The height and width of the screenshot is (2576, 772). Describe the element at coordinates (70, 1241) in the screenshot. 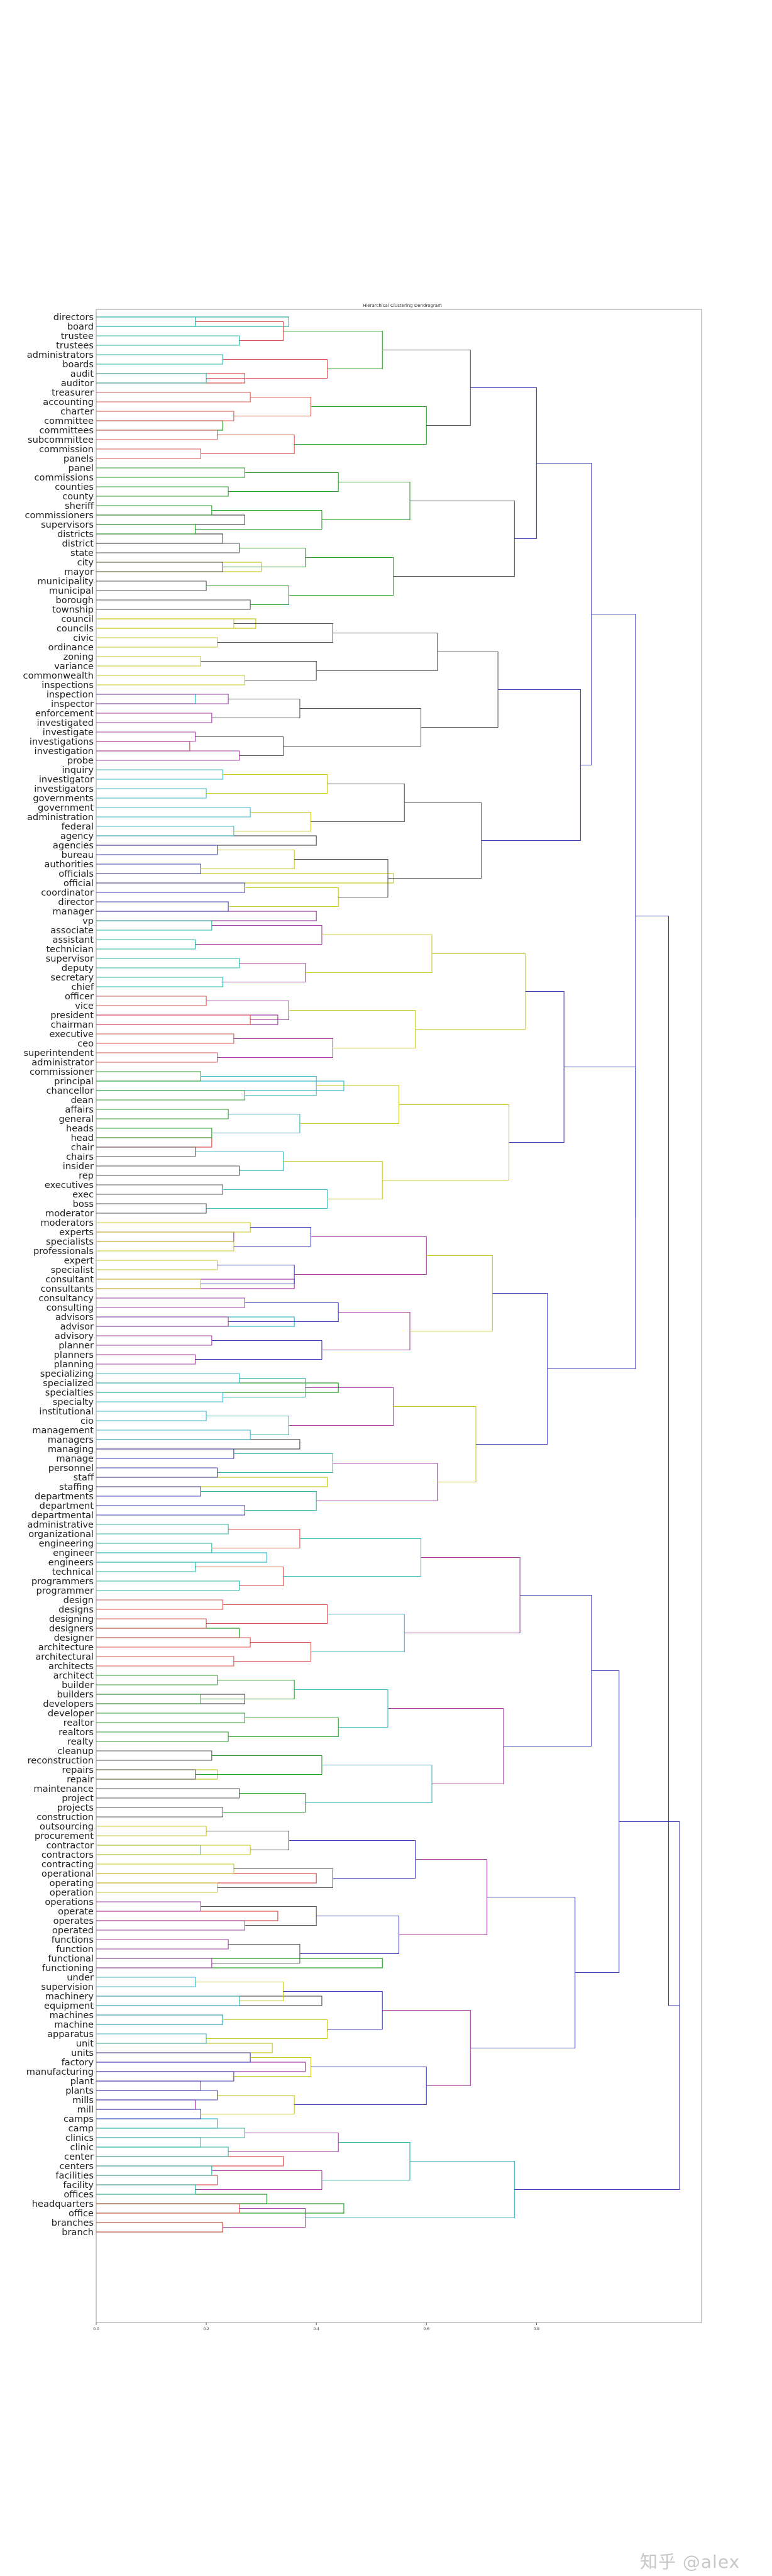

I see `leaf-label-specialists: specialists` at that location.